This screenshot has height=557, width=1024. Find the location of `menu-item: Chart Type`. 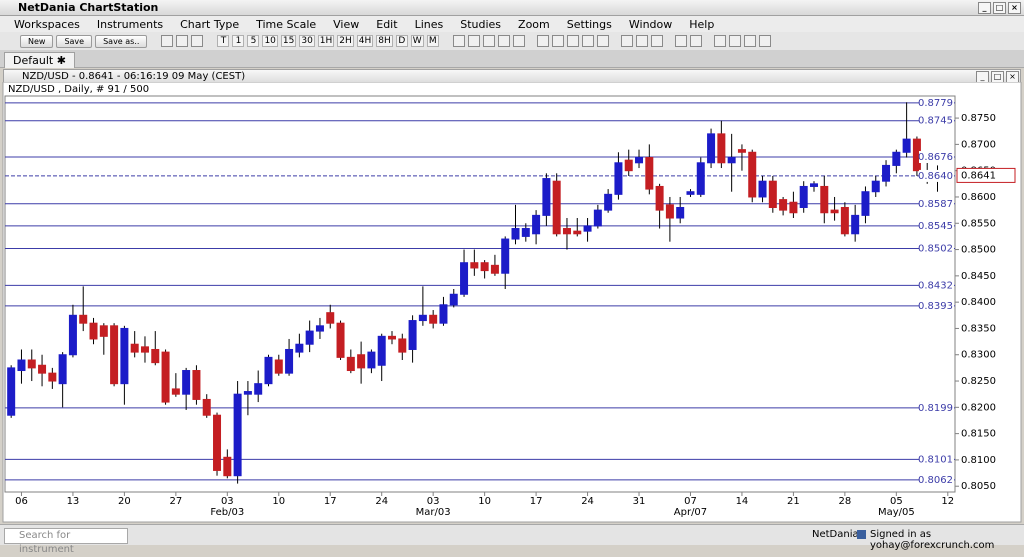

menu-item: Chart Type is located at coordinates (210, 24).